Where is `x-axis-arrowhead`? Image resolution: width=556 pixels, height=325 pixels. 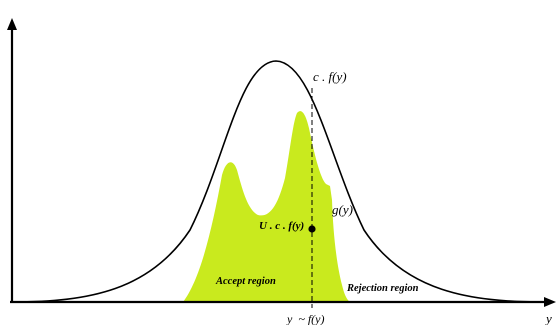
x-axis-arrowhead is located at coordinates (550, 302).